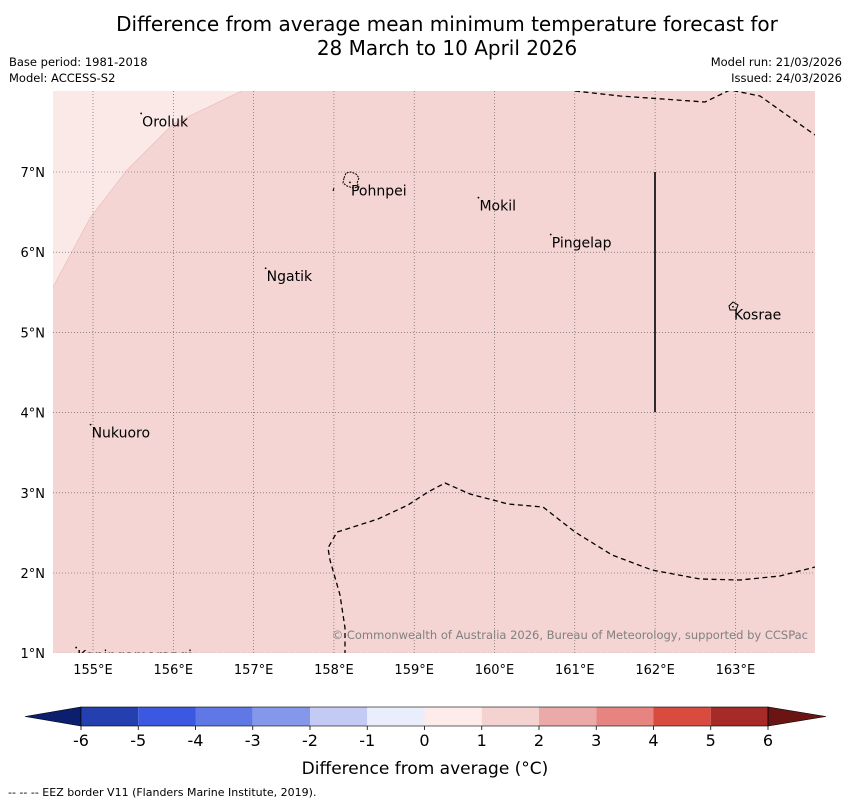  Describe the element at coordinates (535, 241) in the screenshot. I see `islands` at that location.